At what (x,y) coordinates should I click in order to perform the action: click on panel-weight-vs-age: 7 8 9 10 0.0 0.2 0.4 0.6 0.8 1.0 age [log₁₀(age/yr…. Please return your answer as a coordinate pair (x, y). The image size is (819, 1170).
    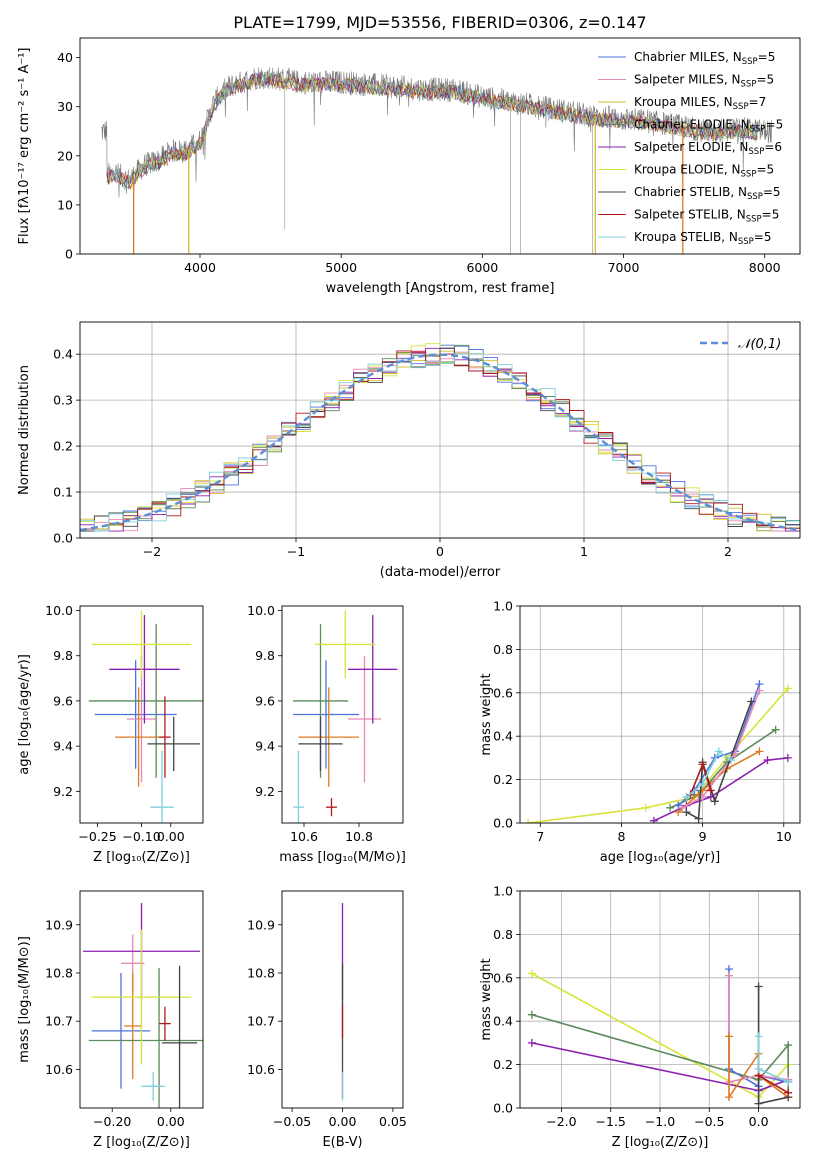
    Looking at the image, I should click on (640, 732).